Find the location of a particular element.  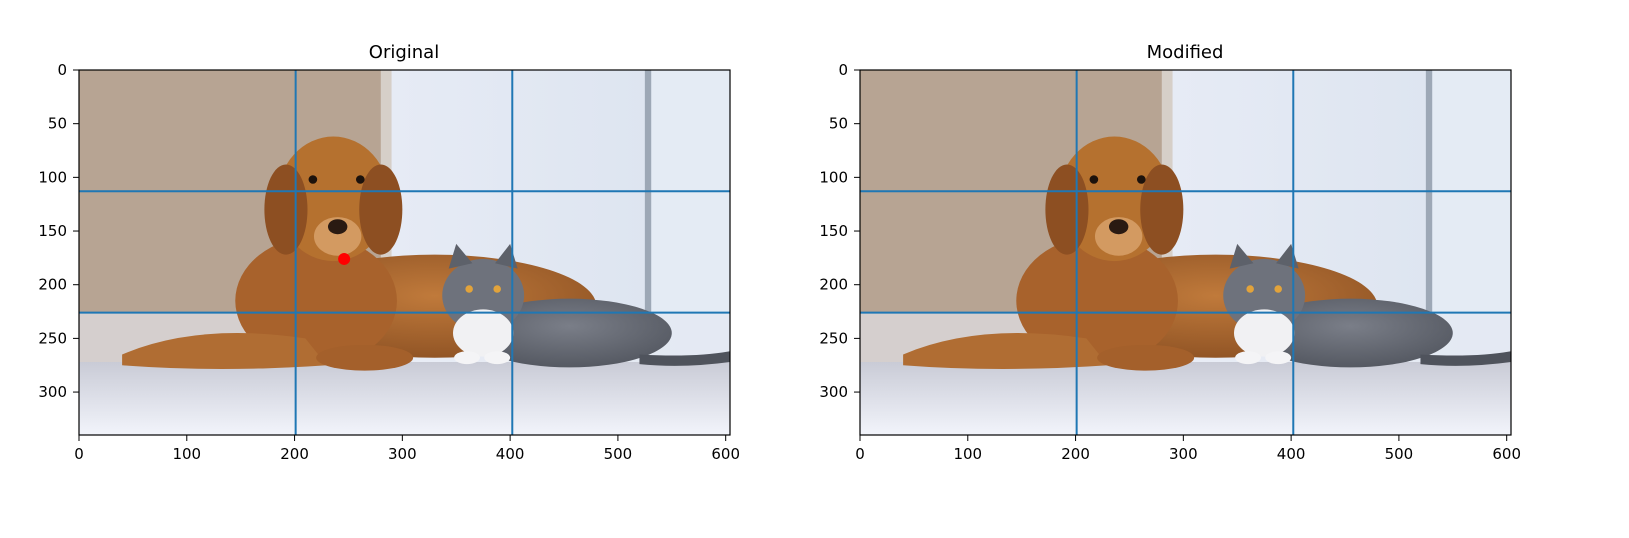

panel-title: Modified is located at coordinates (1185, 52).